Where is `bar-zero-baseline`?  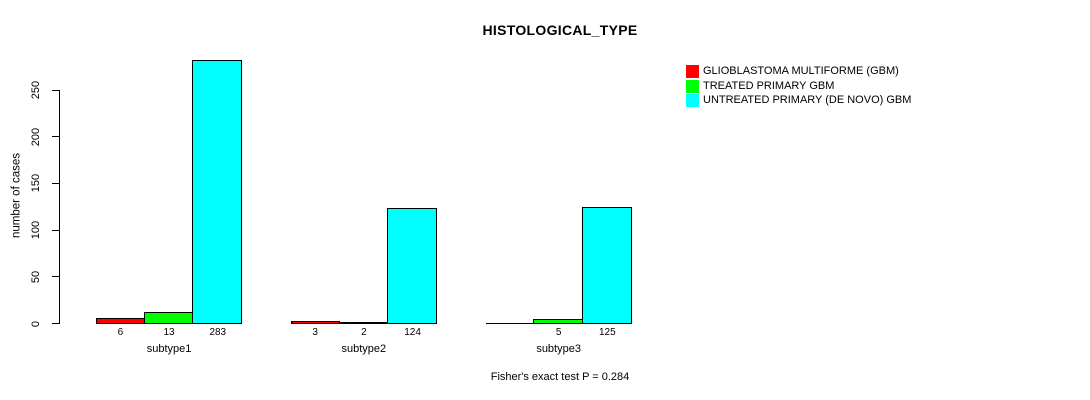 bar-zero-baseline is located at coordinates (510, 323).